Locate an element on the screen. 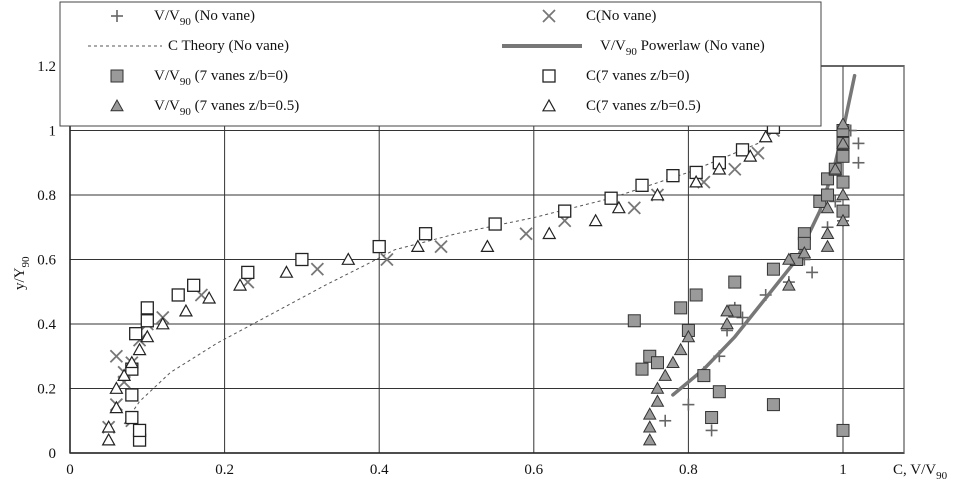 This screenshot has width=974, height=493. x-tick-label: 0.8 is located at coordinates (688, 470).